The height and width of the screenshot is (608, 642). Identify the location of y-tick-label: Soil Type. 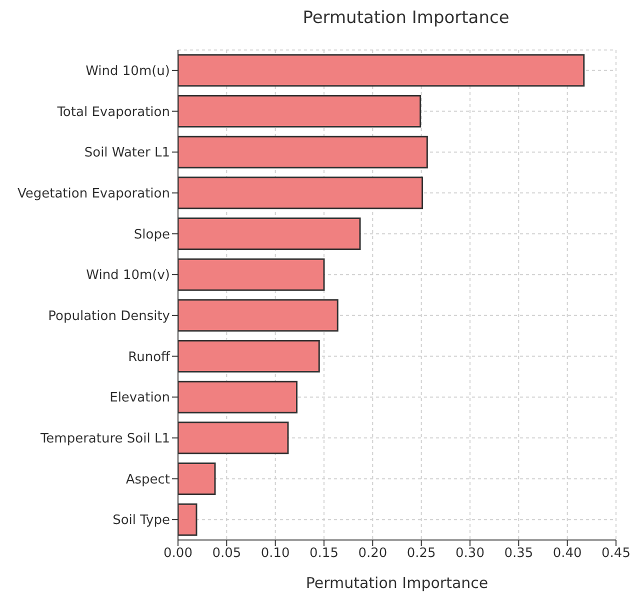
(141, 520).